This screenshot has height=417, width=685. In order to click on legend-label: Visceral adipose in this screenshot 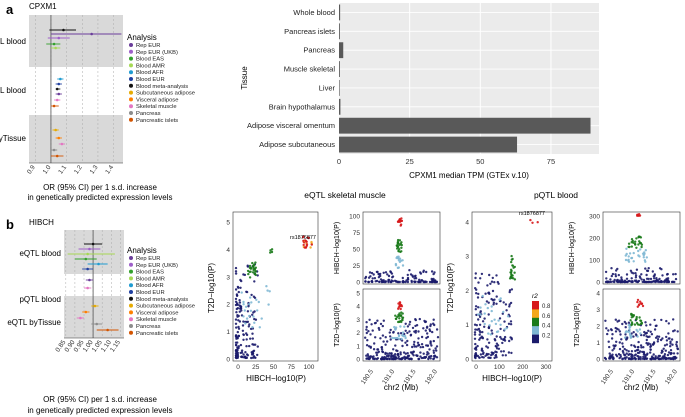, I will do `click(157, 313)`.